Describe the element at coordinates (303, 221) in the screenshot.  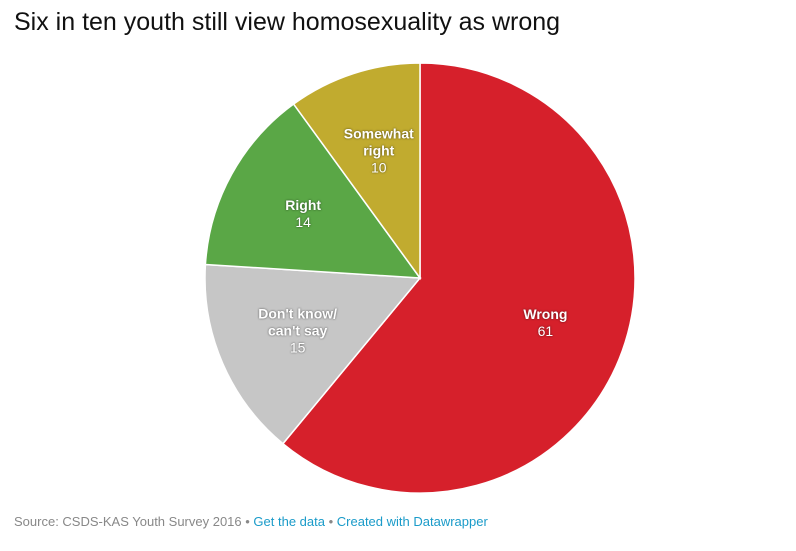
I see `slice-value: 14` at that location.